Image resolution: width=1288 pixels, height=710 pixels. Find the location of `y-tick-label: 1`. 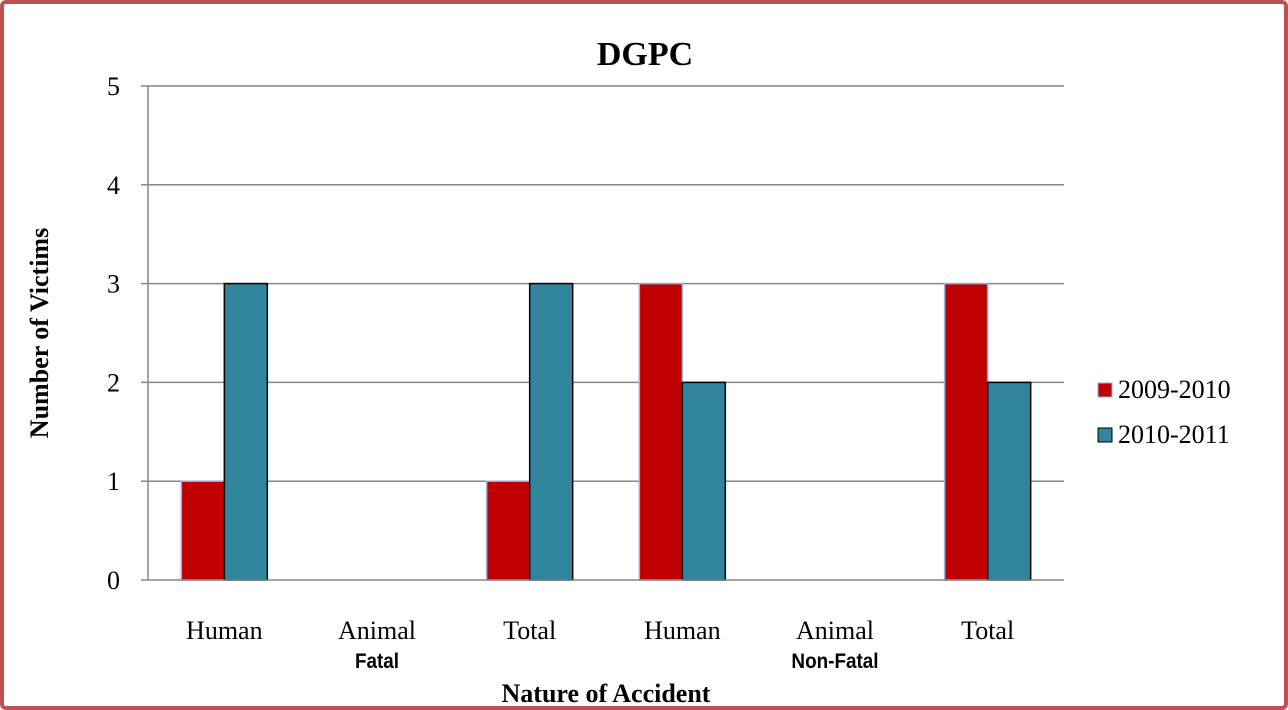

y-tick-label: 1 is located at coordinates (113, 481).